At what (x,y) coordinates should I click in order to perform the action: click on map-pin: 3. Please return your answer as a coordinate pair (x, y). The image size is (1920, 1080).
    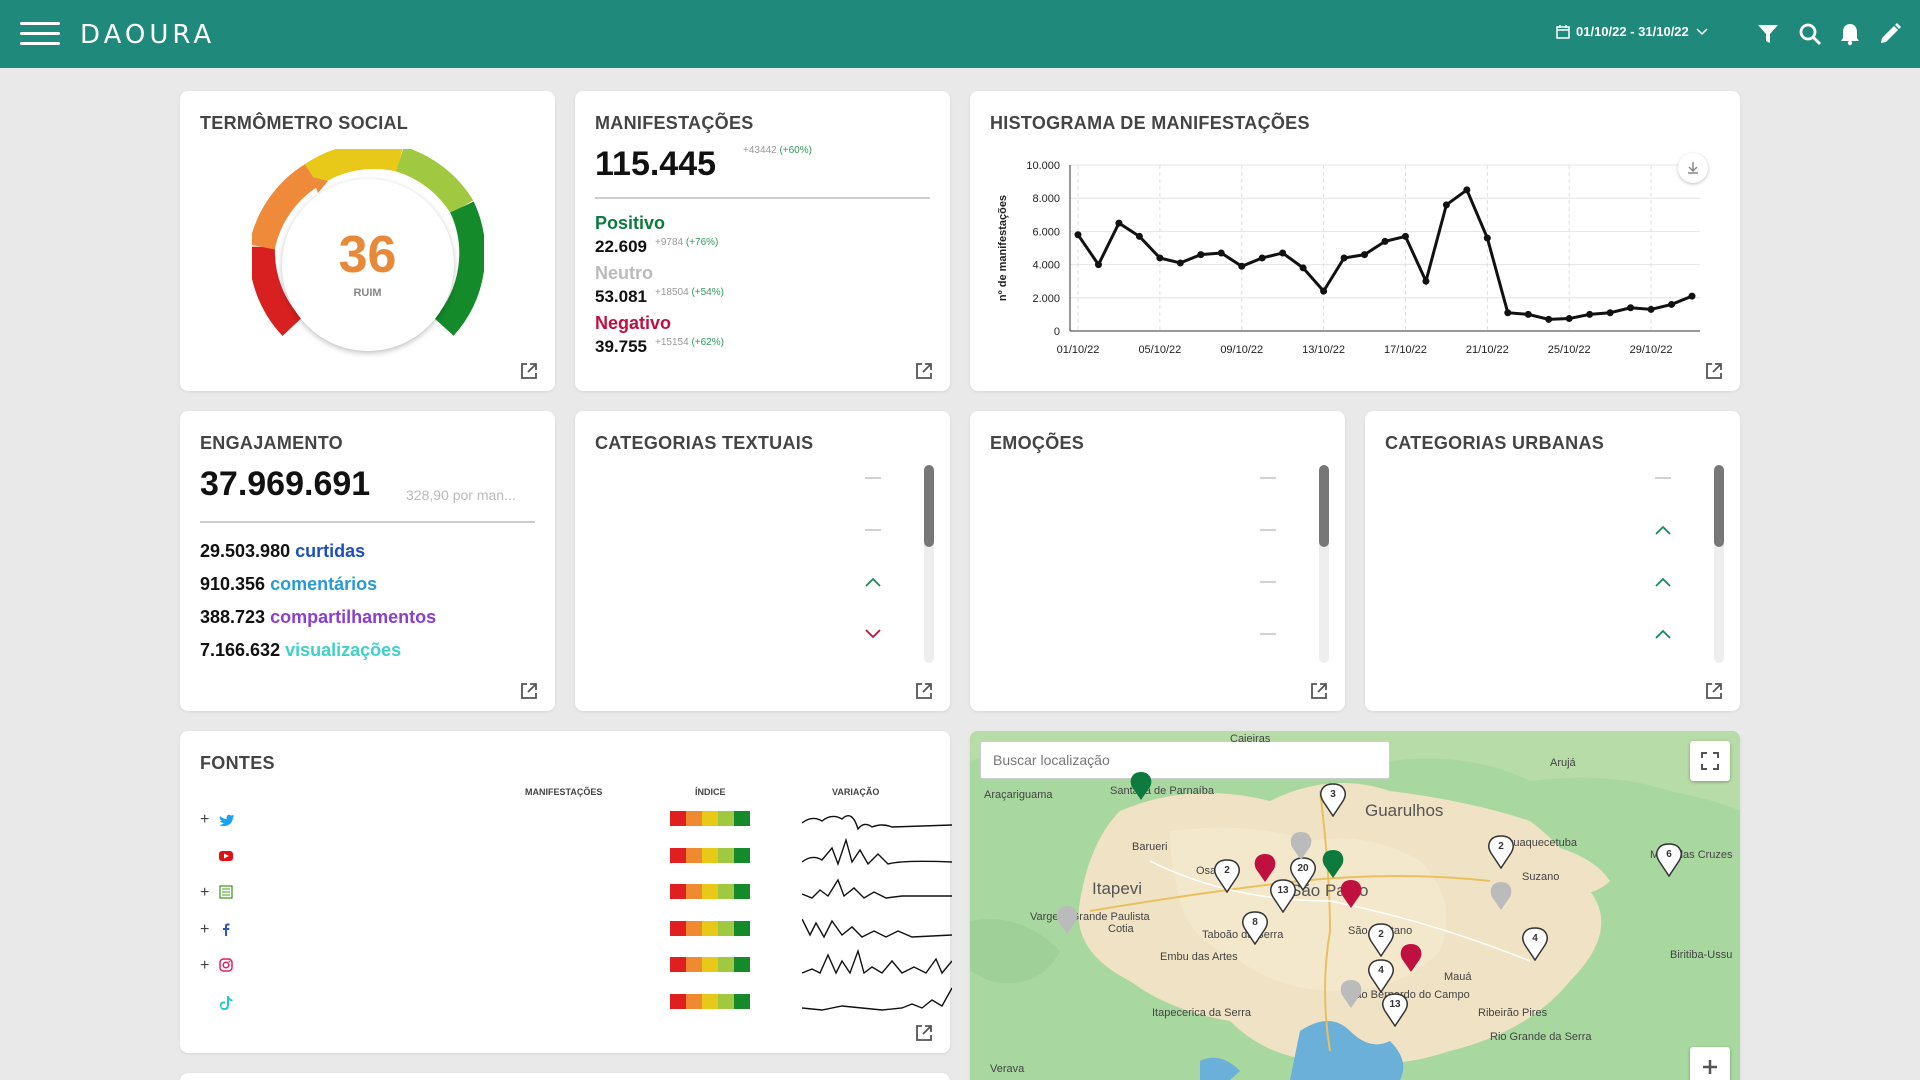
    Looking at the image, I should click on (1333, 800).